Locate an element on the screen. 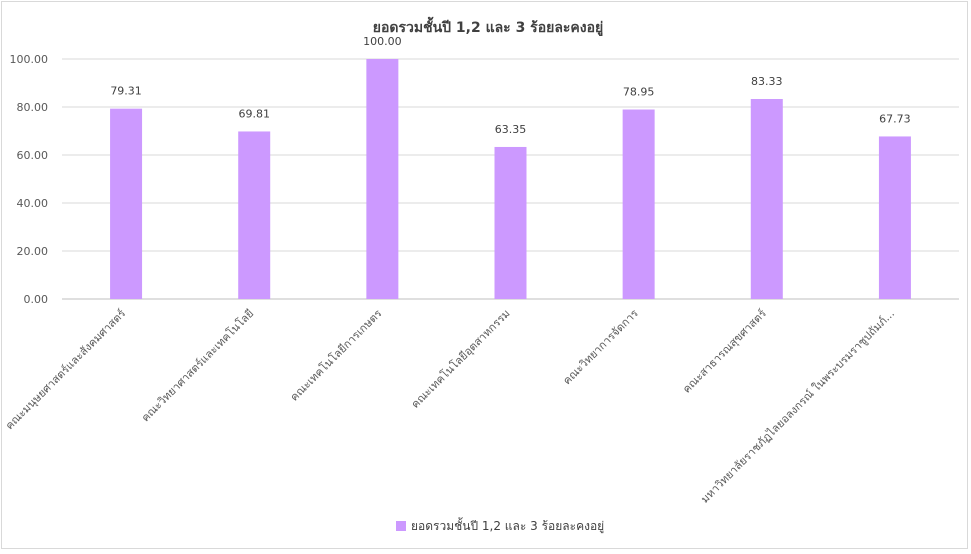 The height and width of the screenshot is (554, 971). x-tick-label: คณะมนุษยศาสตร์และสังคมศาสตร์ is located at coordinates (65, 369).